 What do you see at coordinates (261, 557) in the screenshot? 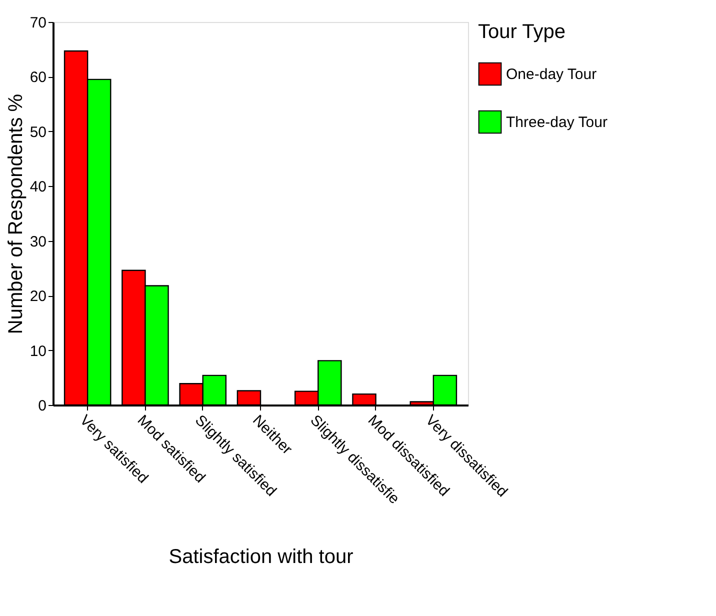
I see `x-axis-title: Satisfaction with tour` at bounding box center [261, 557].